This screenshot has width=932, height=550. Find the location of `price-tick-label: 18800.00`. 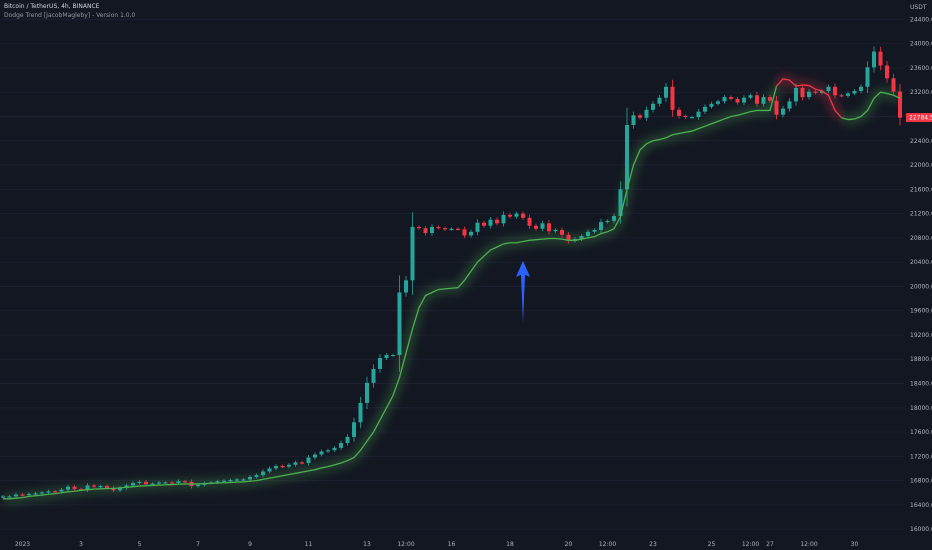

price-tick-label: 18800.00 is located at coordinates (921, 359).